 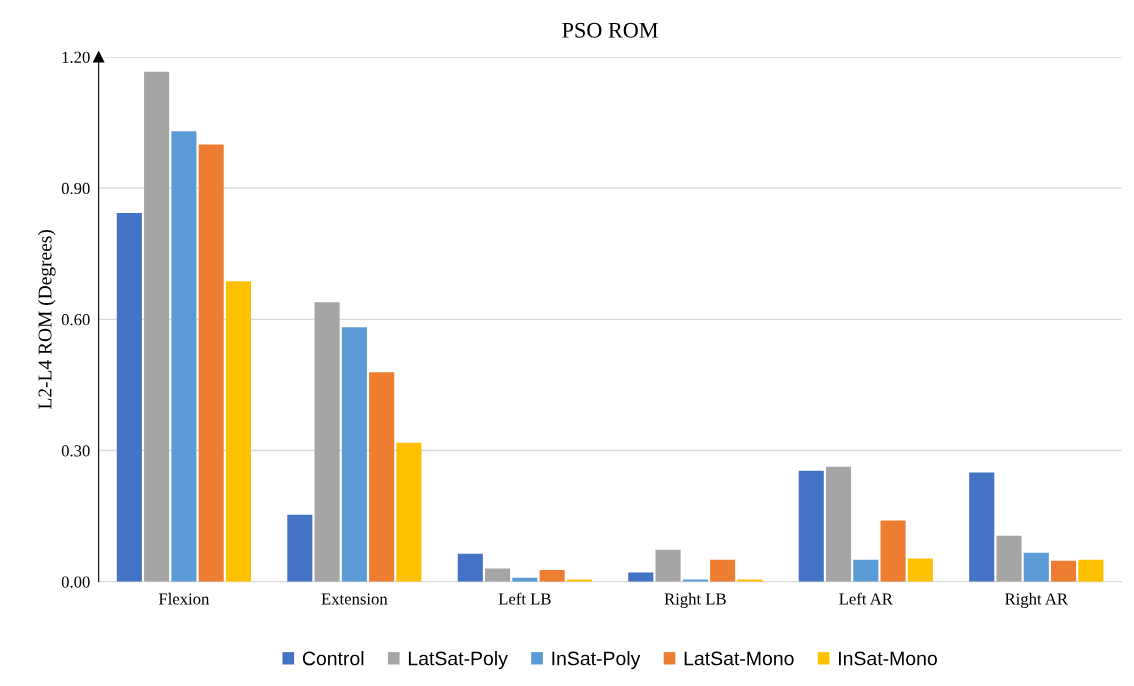 What do you see at coordinates (75, 188) in the screenshot?
I see `y-tick-label: 0.90` at bounding box center [75, 188].